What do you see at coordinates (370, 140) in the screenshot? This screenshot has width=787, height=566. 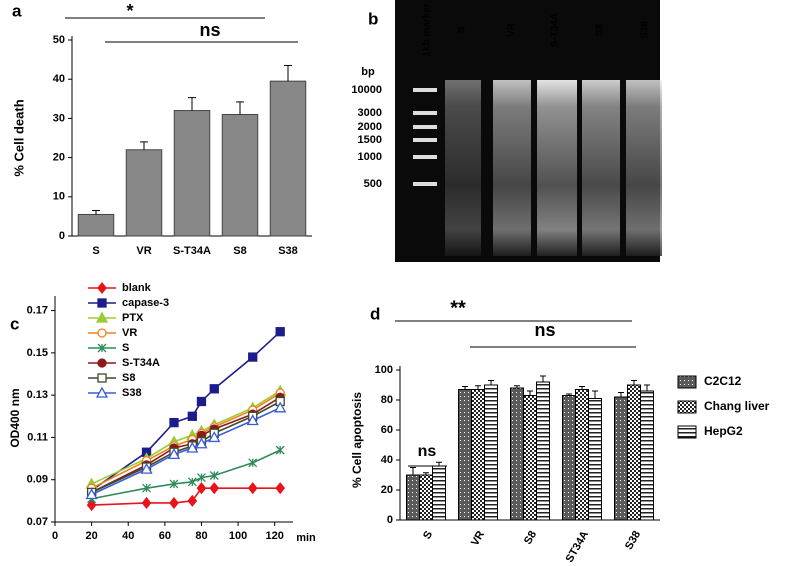 I see `band-label: 1500` at bounding box center [370, 140].